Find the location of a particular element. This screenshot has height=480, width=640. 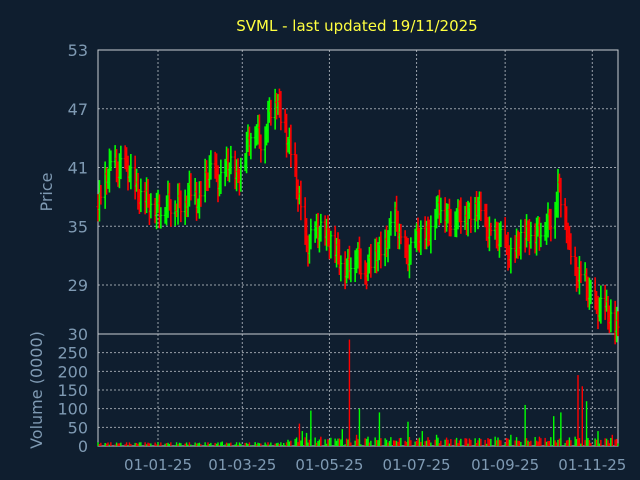

volume-tick-label: 250 is located at coordinates (72, 353).